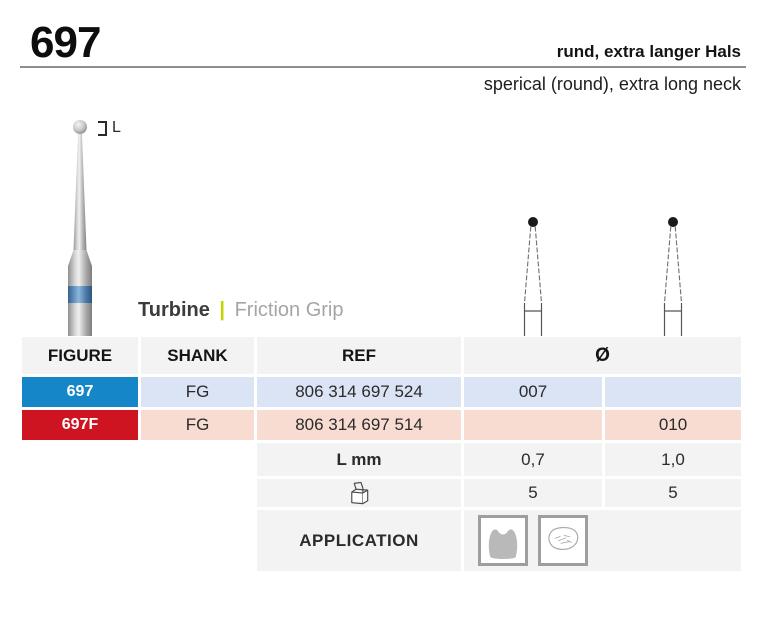 This screenshot has width=768, height=641. Describe the element at coordinates (533, 493) in the screenshot. I see `pack-quantity-1: 5` at that location.